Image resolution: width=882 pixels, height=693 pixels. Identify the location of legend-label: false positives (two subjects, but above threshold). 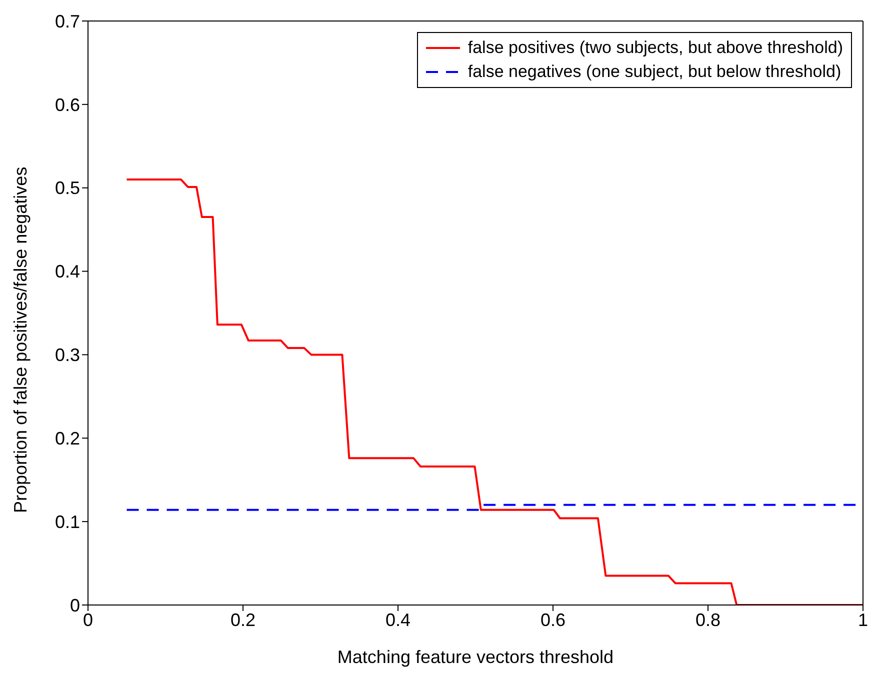
(655, 48).